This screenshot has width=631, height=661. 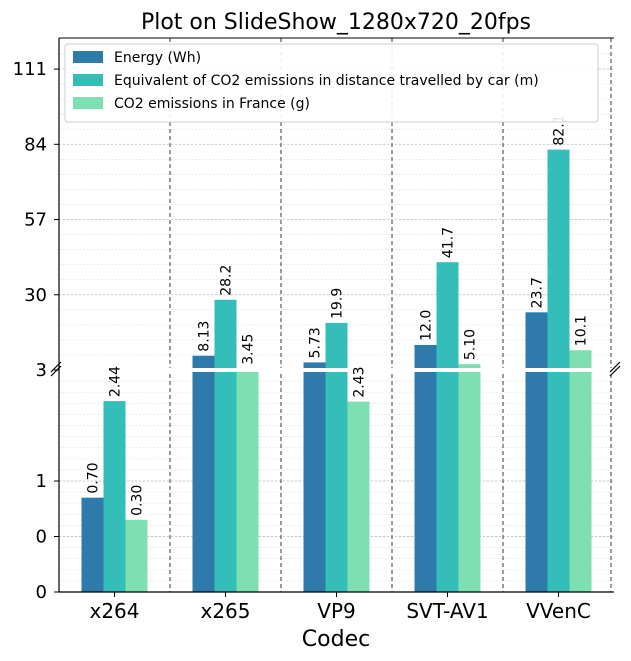 I want to click on y-tick-label: 30, so click(x=35, y=295).